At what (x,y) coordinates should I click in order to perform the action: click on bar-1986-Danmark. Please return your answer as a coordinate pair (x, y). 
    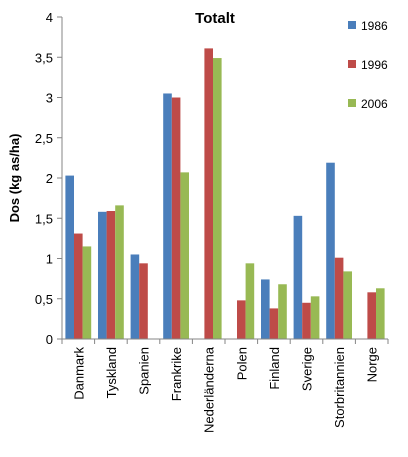
    Looking at the image, I should click on (69, 257).